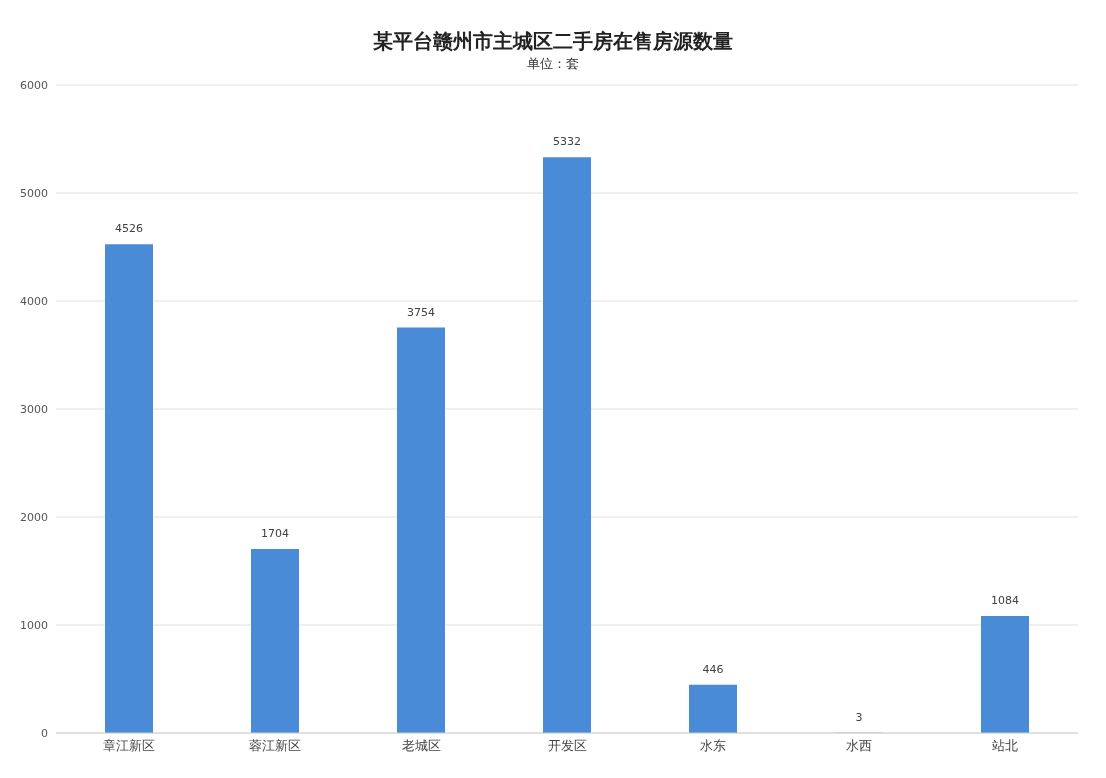 Image resolution: width=1106 pixels, height=778 pixels. Describe the element at coordinates (859, 717) in the screenshot. I see `data-label: 3` at that location.